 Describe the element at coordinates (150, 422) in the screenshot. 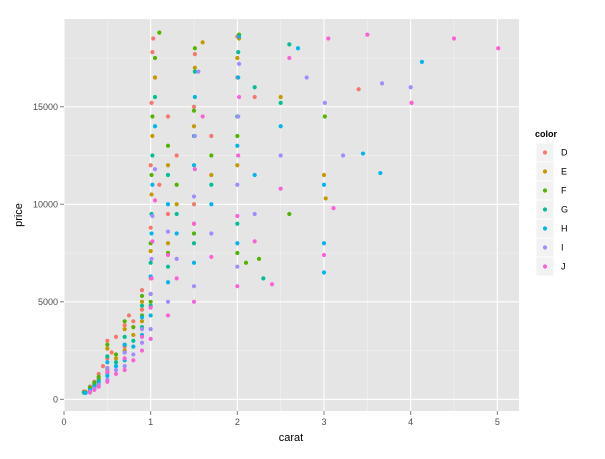

I see `x-tick-label: 1` at that location.